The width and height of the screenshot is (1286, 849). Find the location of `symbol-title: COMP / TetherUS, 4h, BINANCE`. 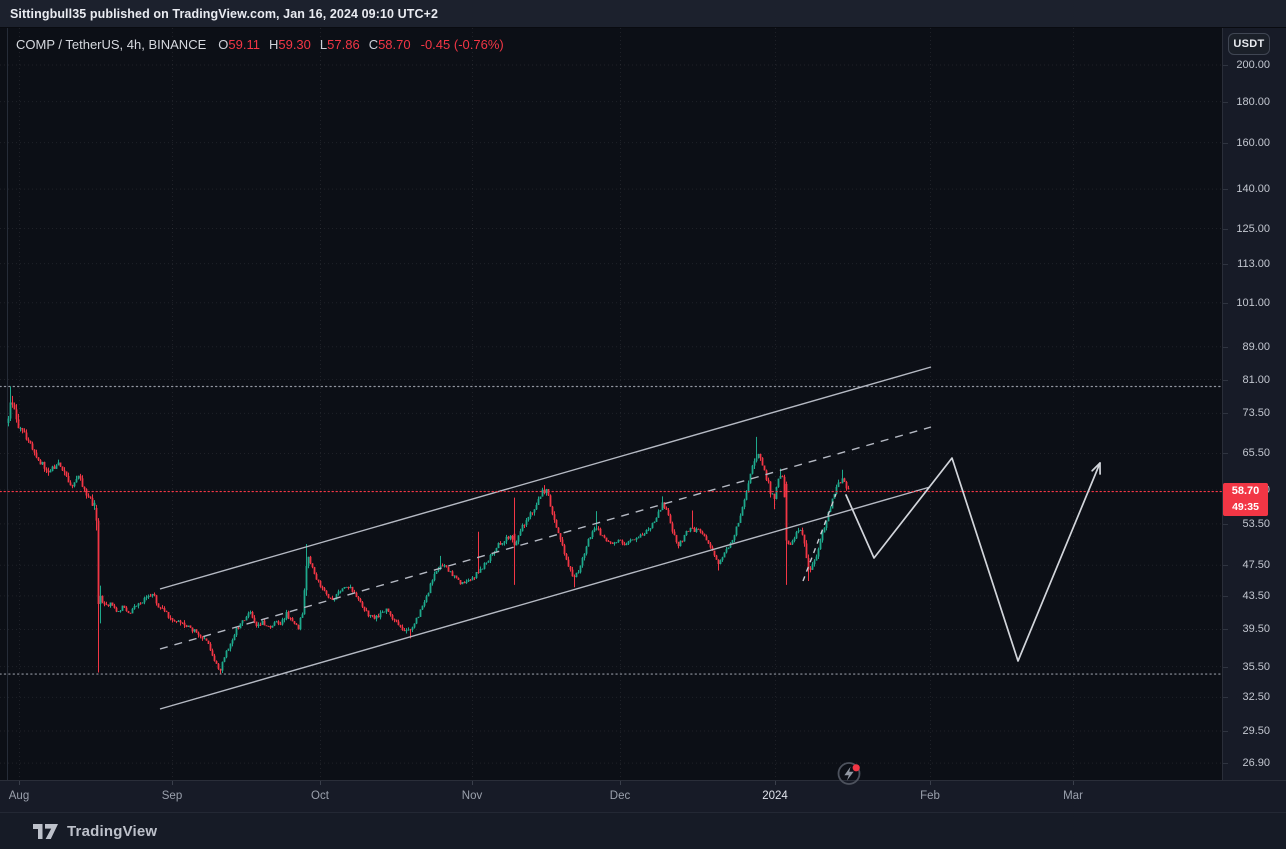

symbol-title: COMP / TetherUS, 4h, BINANCE is located at coordinates (111, 44).